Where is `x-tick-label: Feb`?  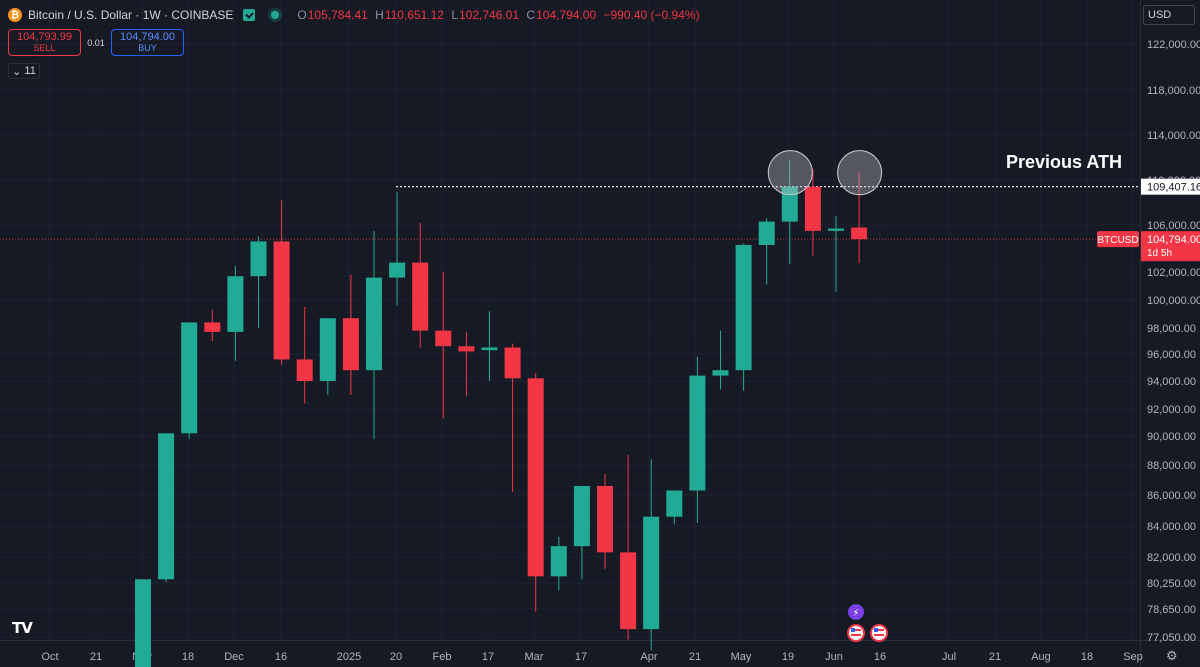 x-tick-label: Feb is located at coordinates (442, 657).